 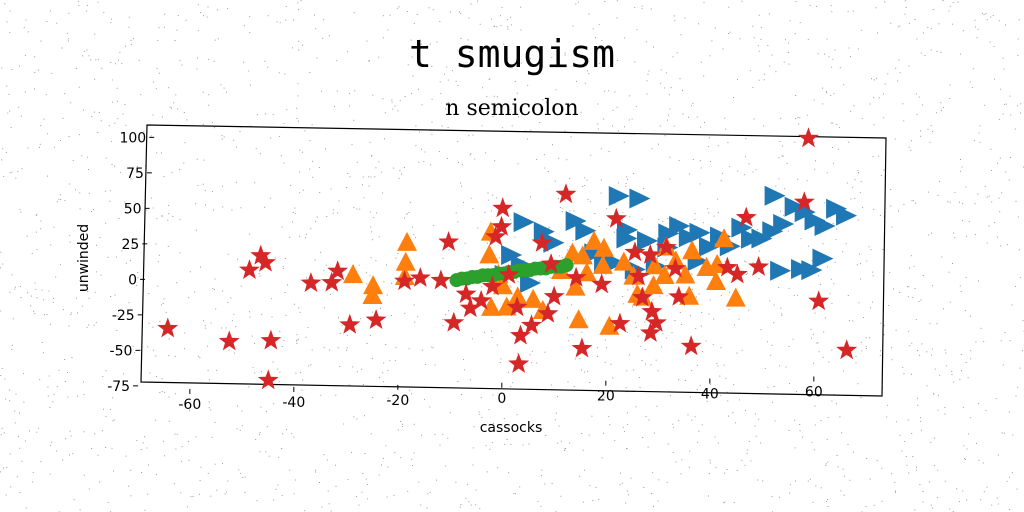 What do you see at coordinates (135, 174) in the screenshot?
I see `y-tick-label: 75` at bounding box center [135, 174].